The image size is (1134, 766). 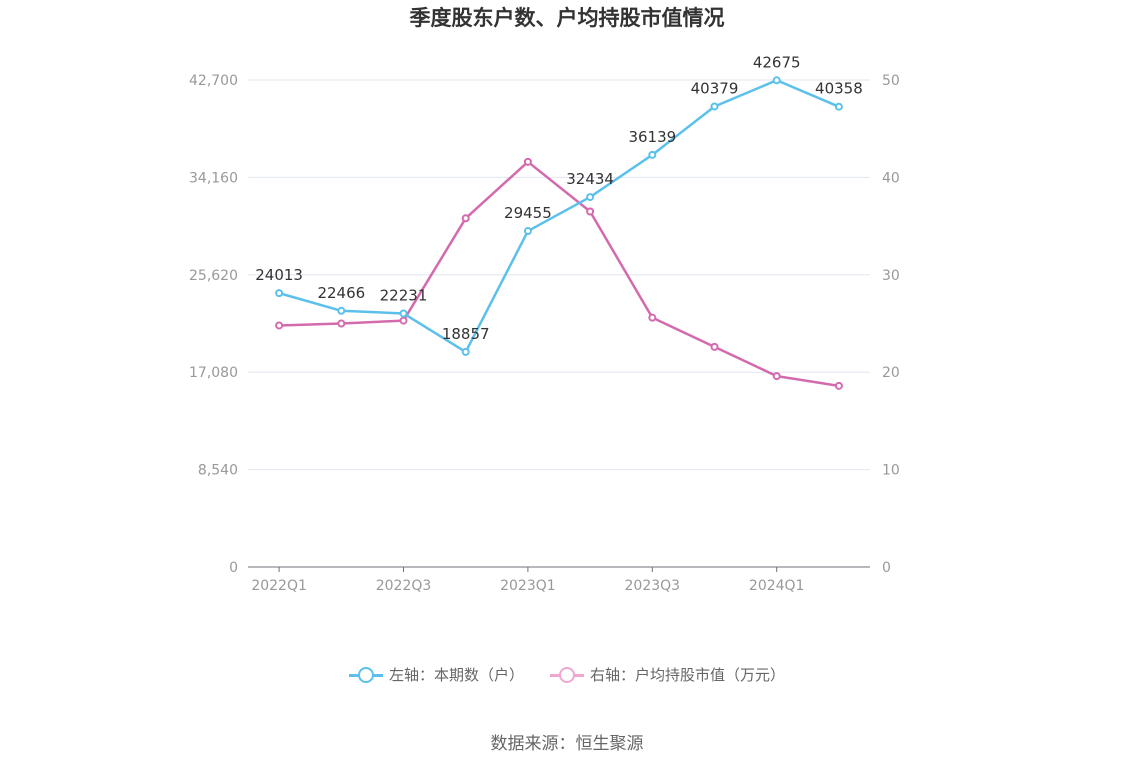 What do you see at coordinates (213, 373) in the screenshot?
I see `y-left-tick-label: 17,080` at bounding box center [213, 373].